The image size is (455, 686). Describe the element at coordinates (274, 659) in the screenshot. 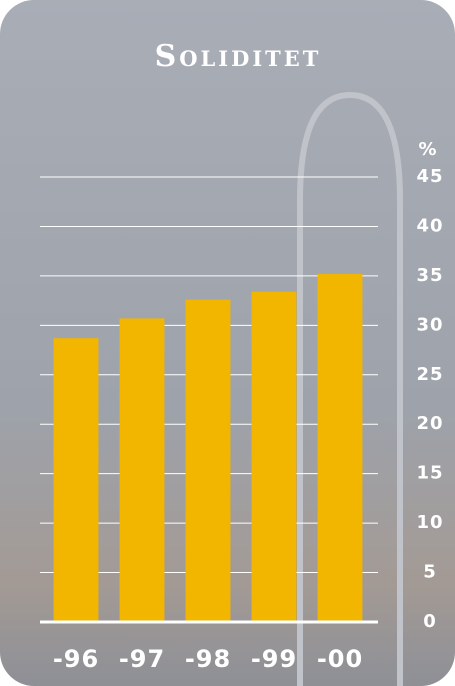

I see `x-tick-label: -99` at that location.